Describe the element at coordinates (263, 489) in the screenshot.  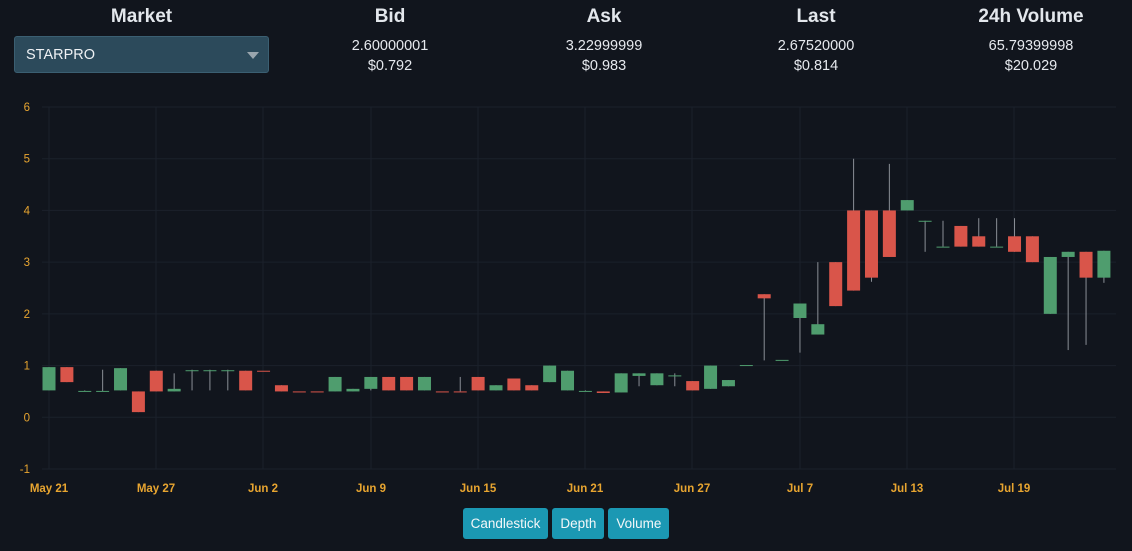
I see `x-tick-label: Jun 2` at that location.